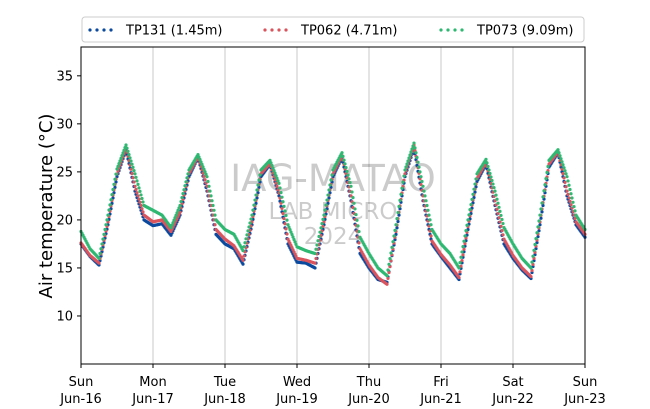 Image resolution: width=650 pixels, height=409 pixels. Describe the element at coordinates (152, 399) in the screenshot. I see `x-tick-label: Jun-17` at that location.